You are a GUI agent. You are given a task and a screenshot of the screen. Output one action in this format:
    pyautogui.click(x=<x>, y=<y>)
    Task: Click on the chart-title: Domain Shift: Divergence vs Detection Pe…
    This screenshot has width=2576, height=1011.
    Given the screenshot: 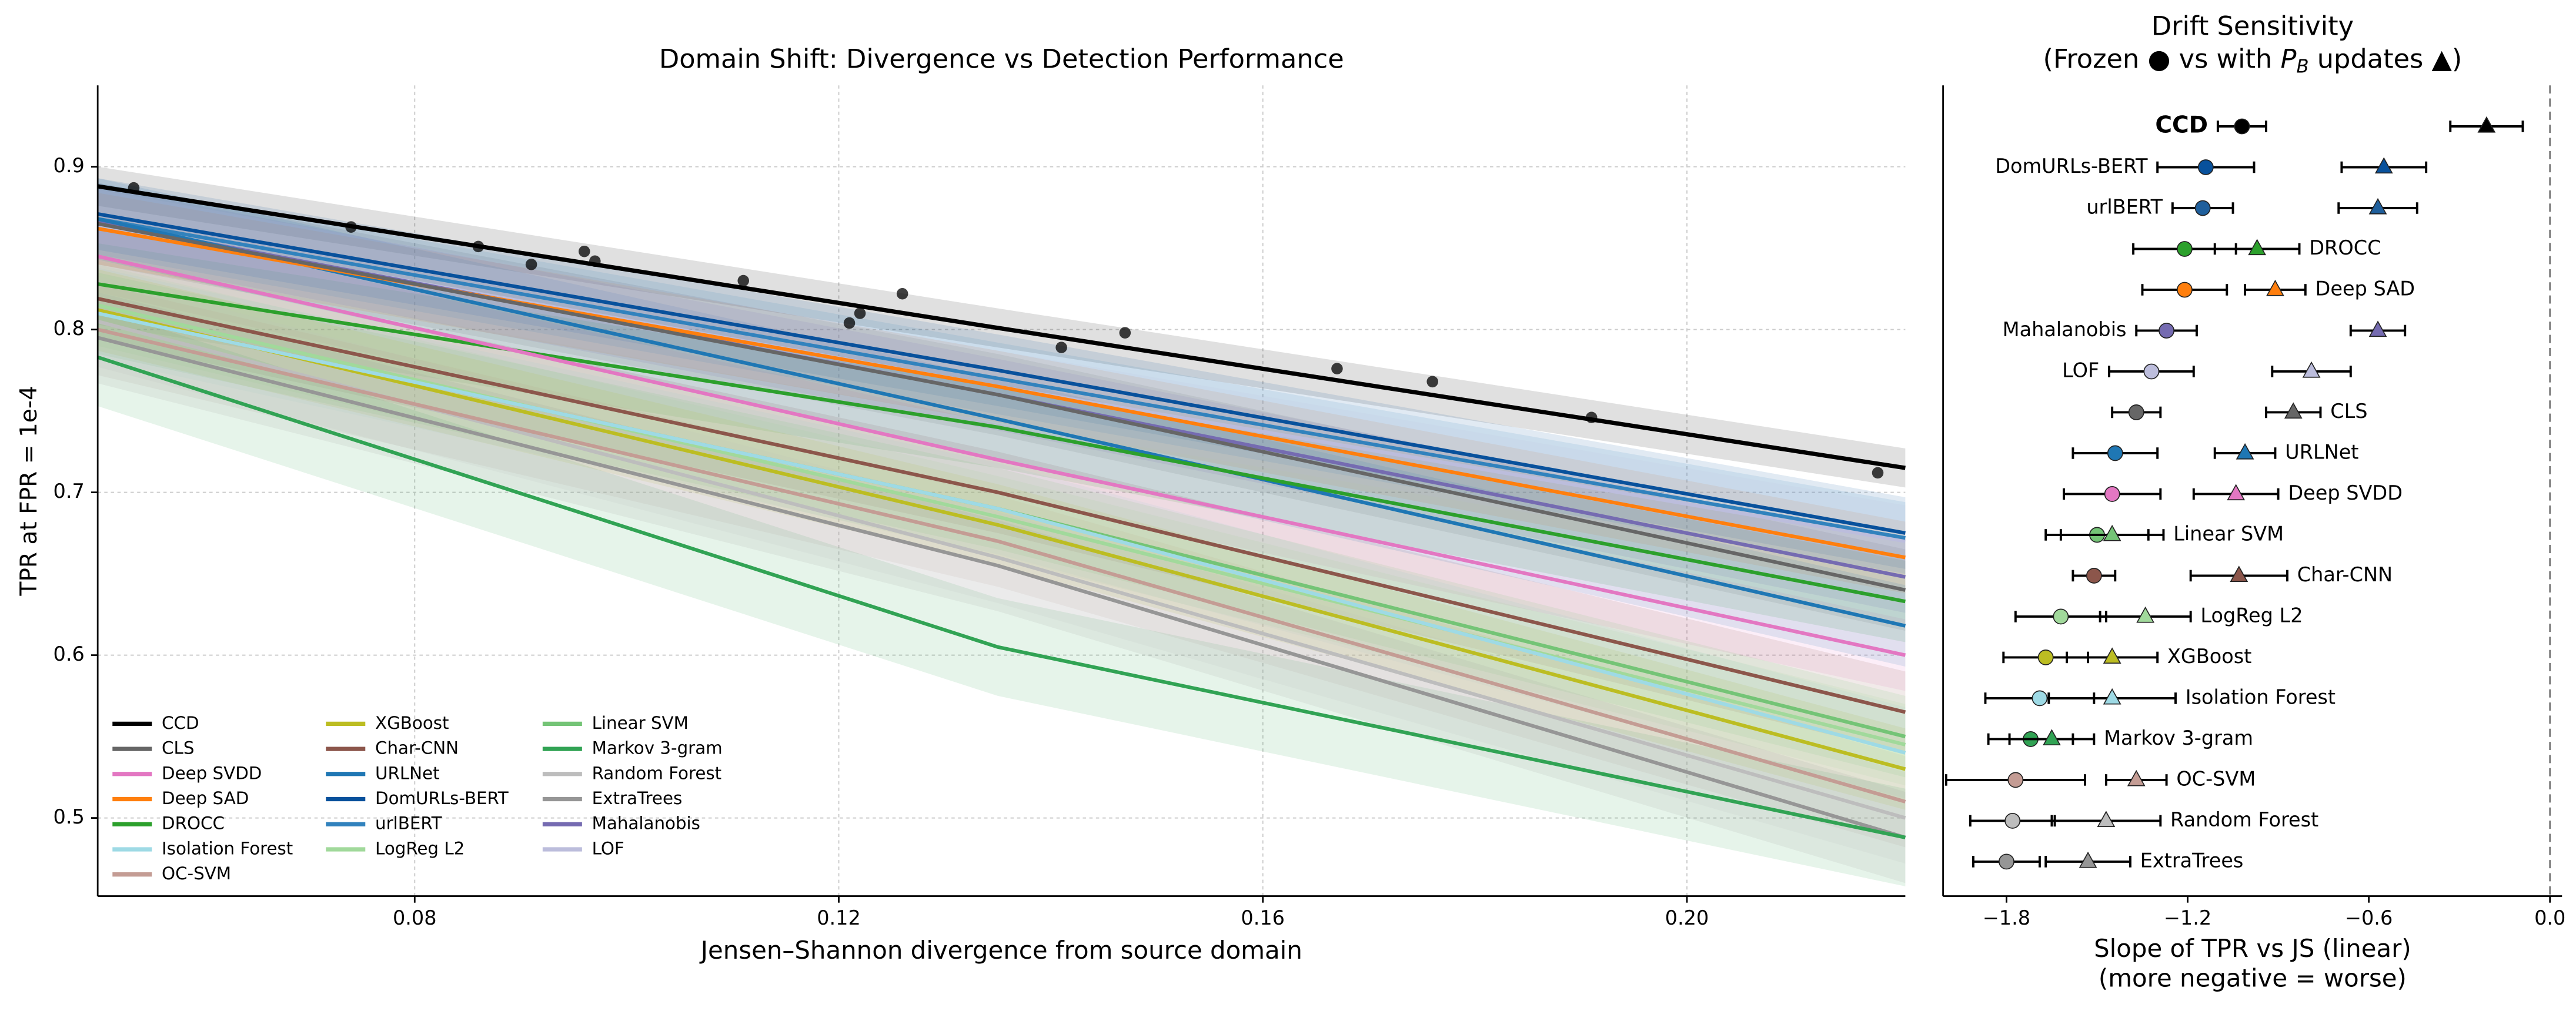 What is the action you would take?
    pyautogui.click(x=1001, y=58)
    